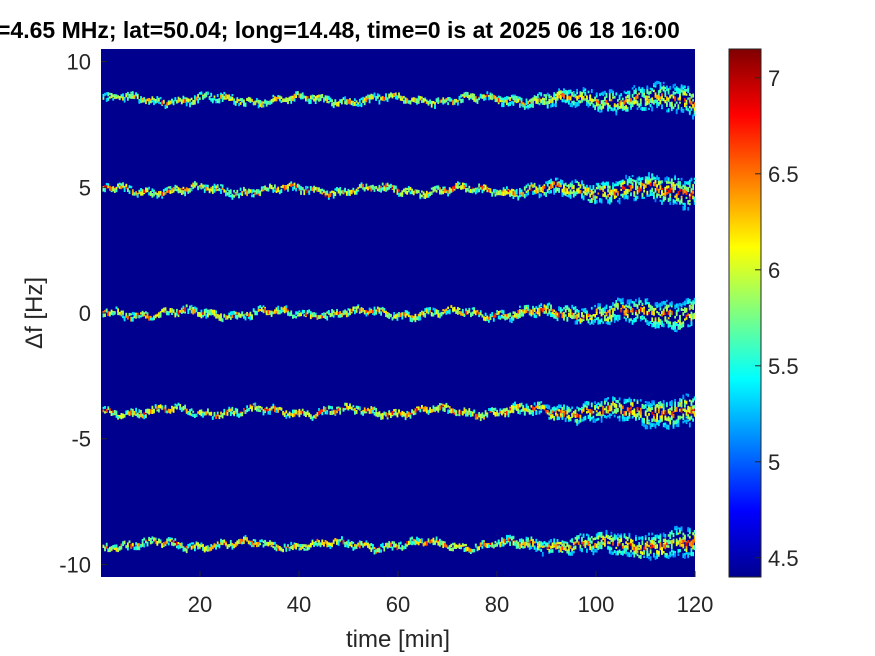  Describe the element at coordinates (398, 411) in the screenshot. I see `trace-band` at that location.